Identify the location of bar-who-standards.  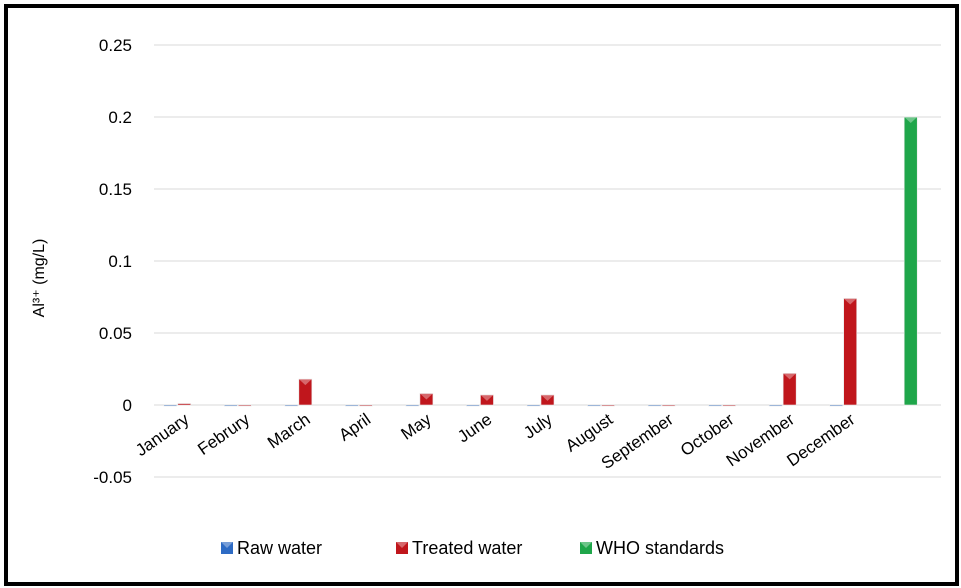
(910, 261).